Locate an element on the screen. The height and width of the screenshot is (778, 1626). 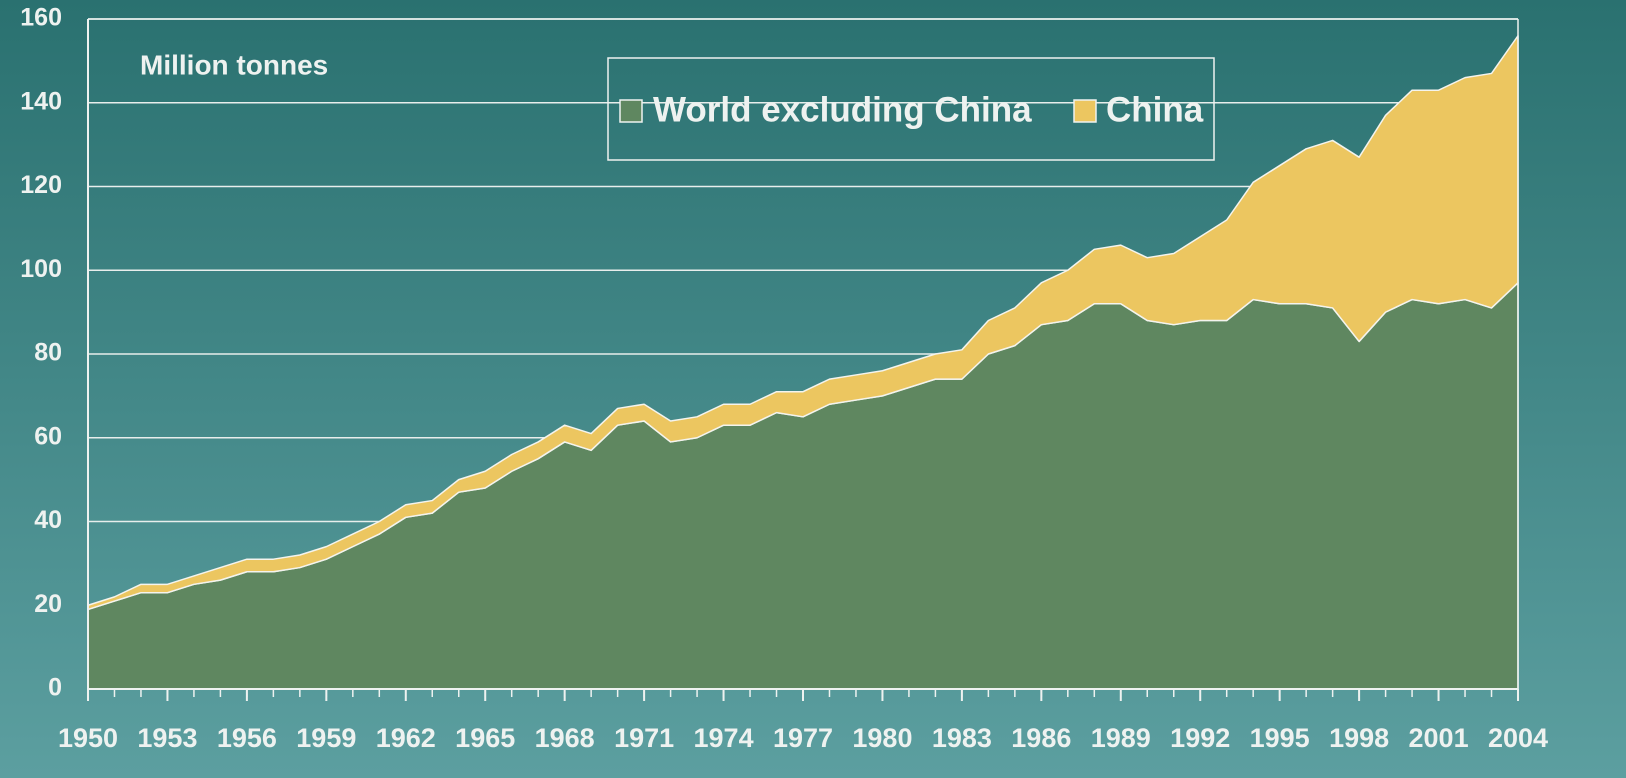
legend-label: China is located at coordinates (1155, 109).